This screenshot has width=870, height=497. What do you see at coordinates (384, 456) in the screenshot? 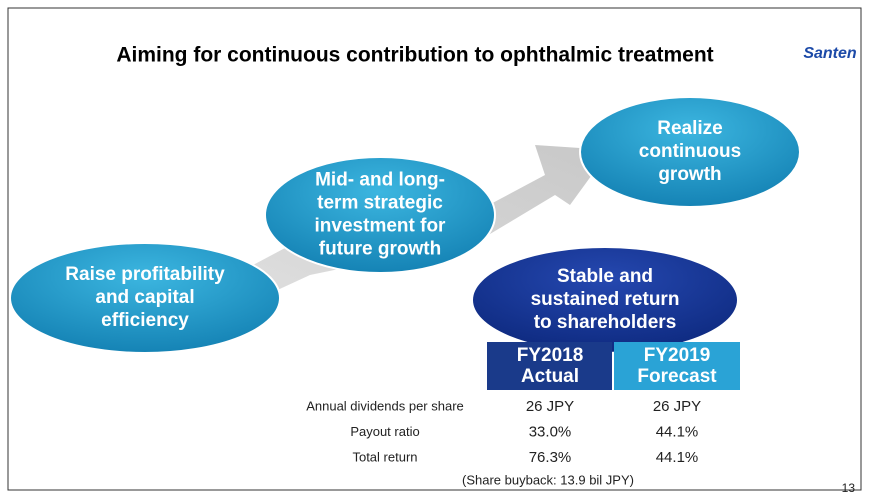
I see `row-label: Total return` at bounding box center [384, 456].